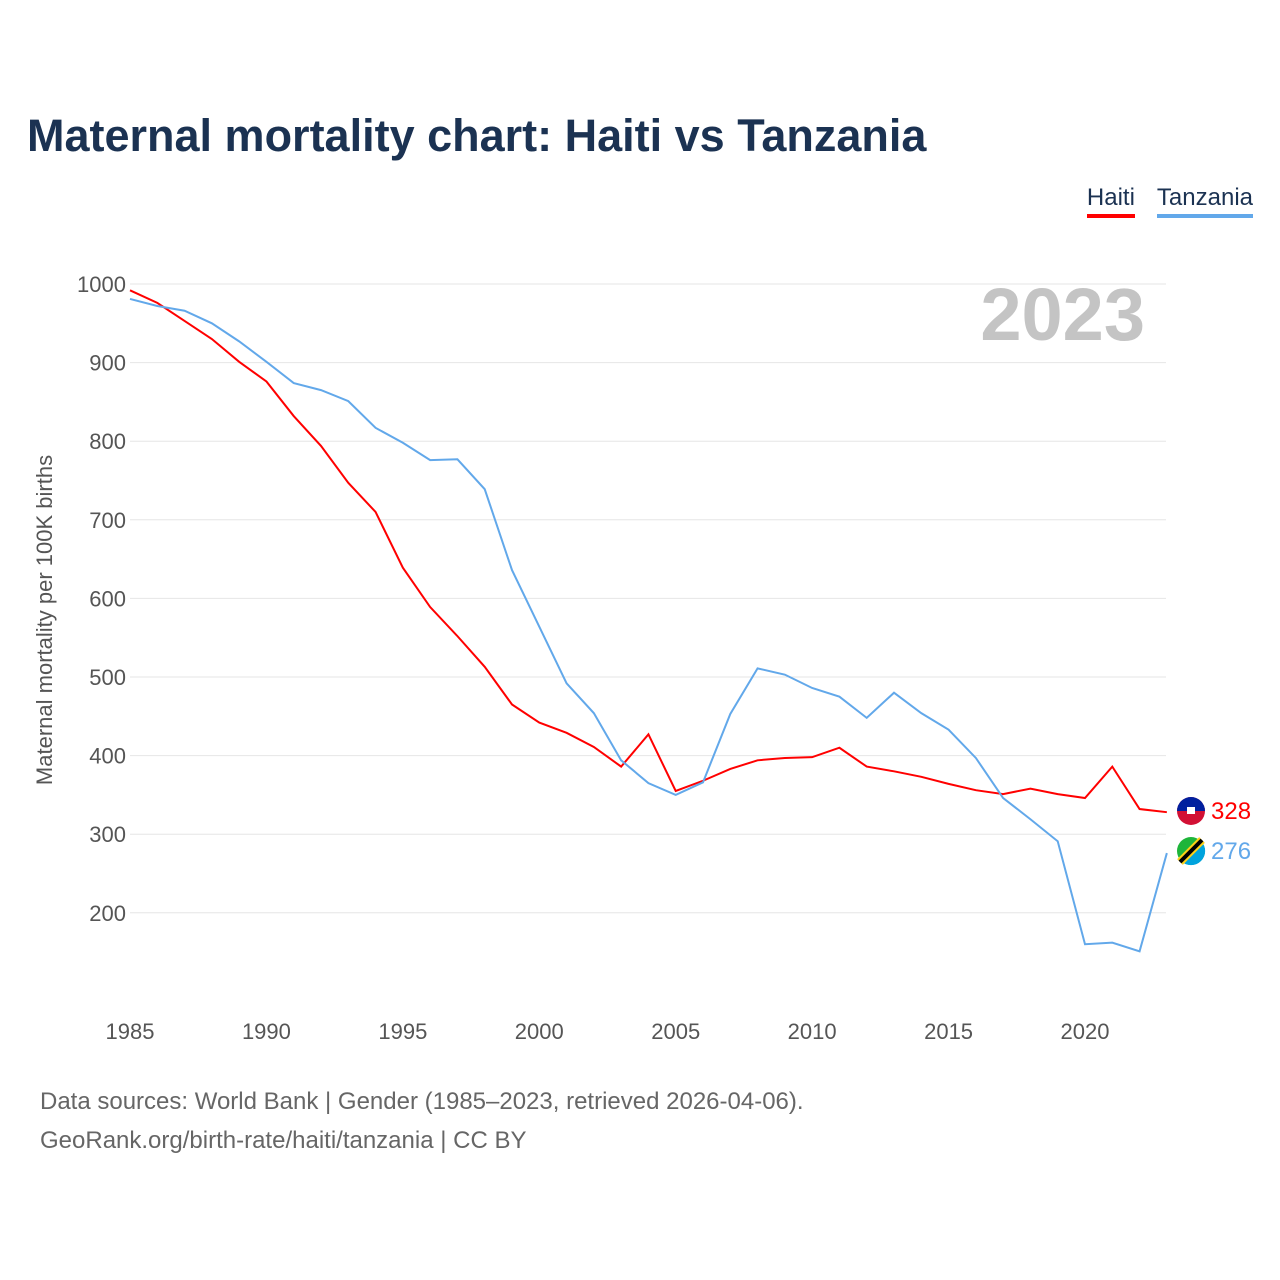 The image size is (1280, 1280). What do you see at coordinates (107, 834) in the screenshot?
I see `y-tick-label: 300` at bounding box center [107, 834].